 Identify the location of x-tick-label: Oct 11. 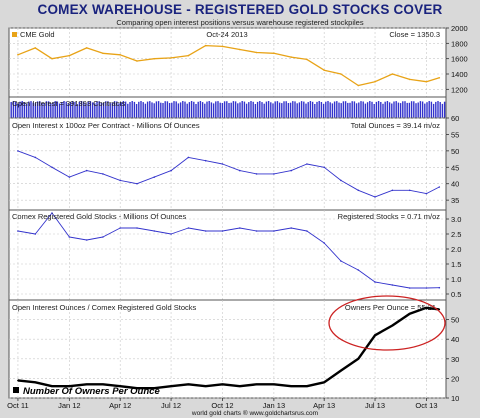
(18, 405).